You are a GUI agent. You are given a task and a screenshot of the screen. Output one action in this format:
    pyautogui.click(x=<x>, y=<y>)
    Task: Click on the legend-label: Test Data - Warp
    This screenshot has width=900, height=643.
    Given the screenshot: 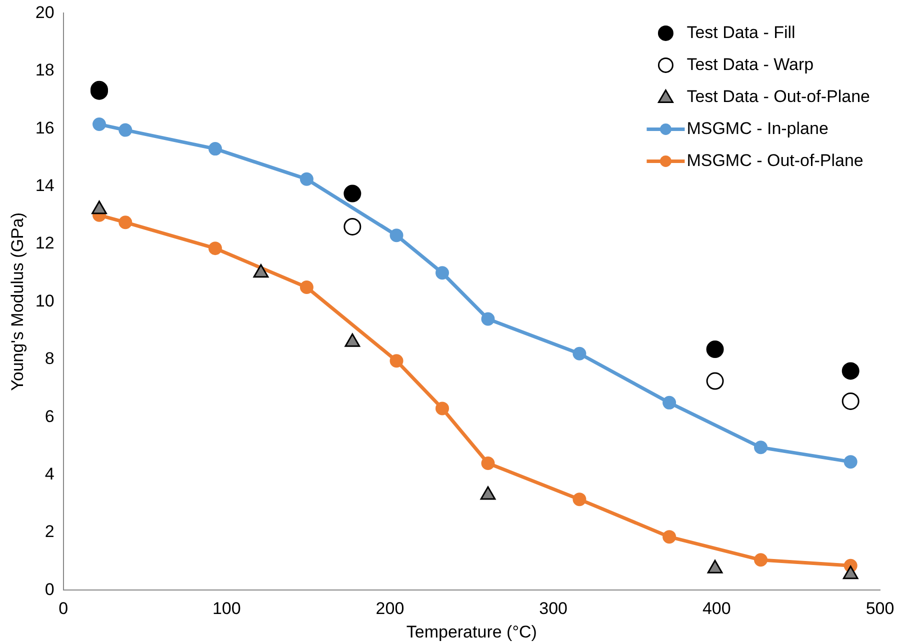 What is the action you would take?
    pyautogui.click(x=750, y=64)
    